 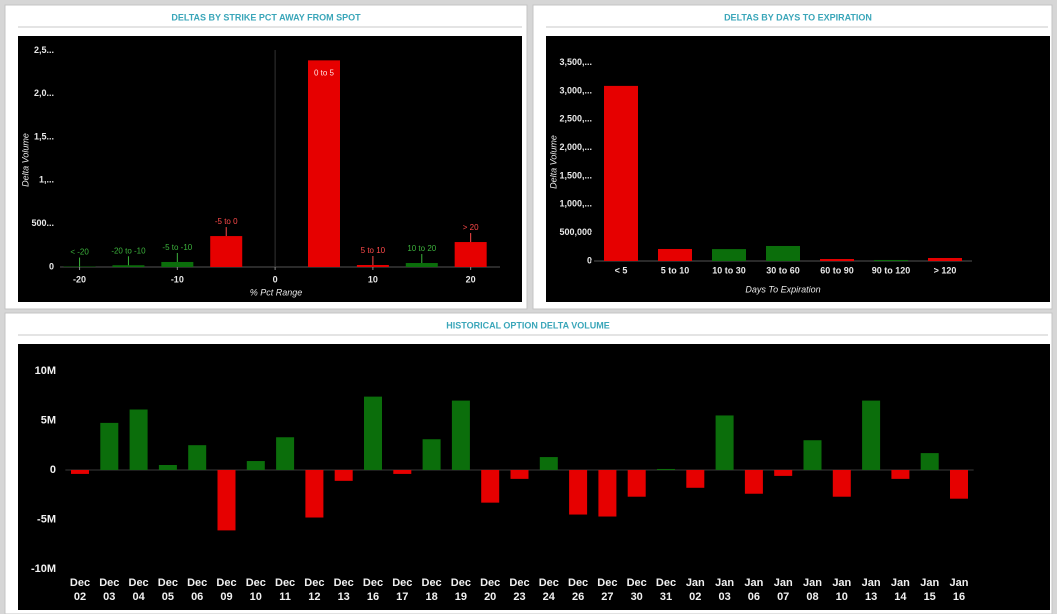 I want to click on y-tick-label: 10M, so click(x=45, y=371).